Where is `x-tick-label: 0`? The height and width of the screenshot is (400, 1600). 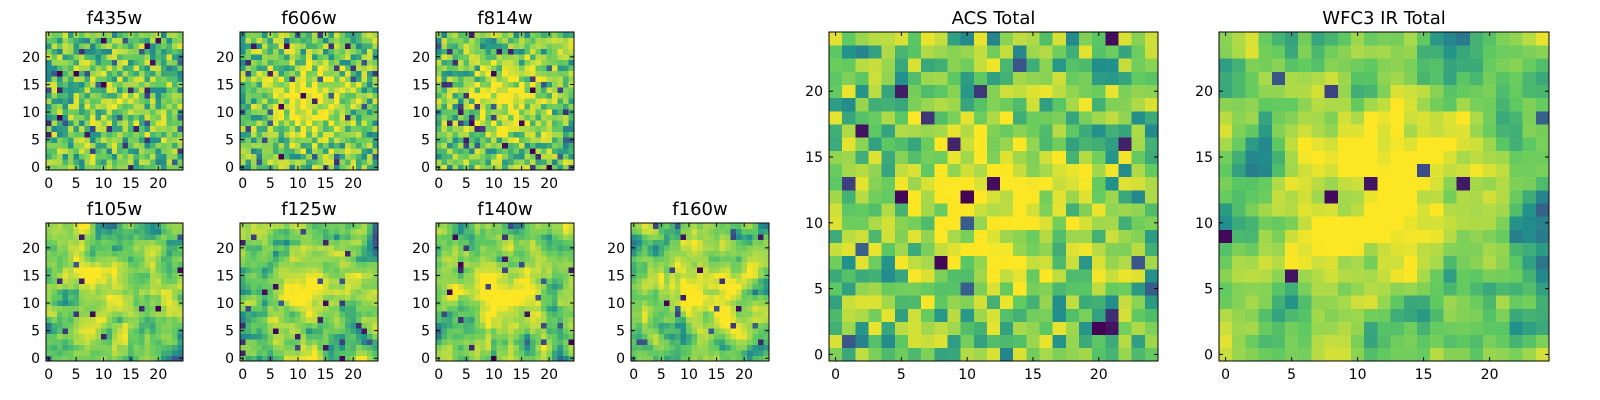
x-tick-label: 0 is located at coordinates (242, 375).